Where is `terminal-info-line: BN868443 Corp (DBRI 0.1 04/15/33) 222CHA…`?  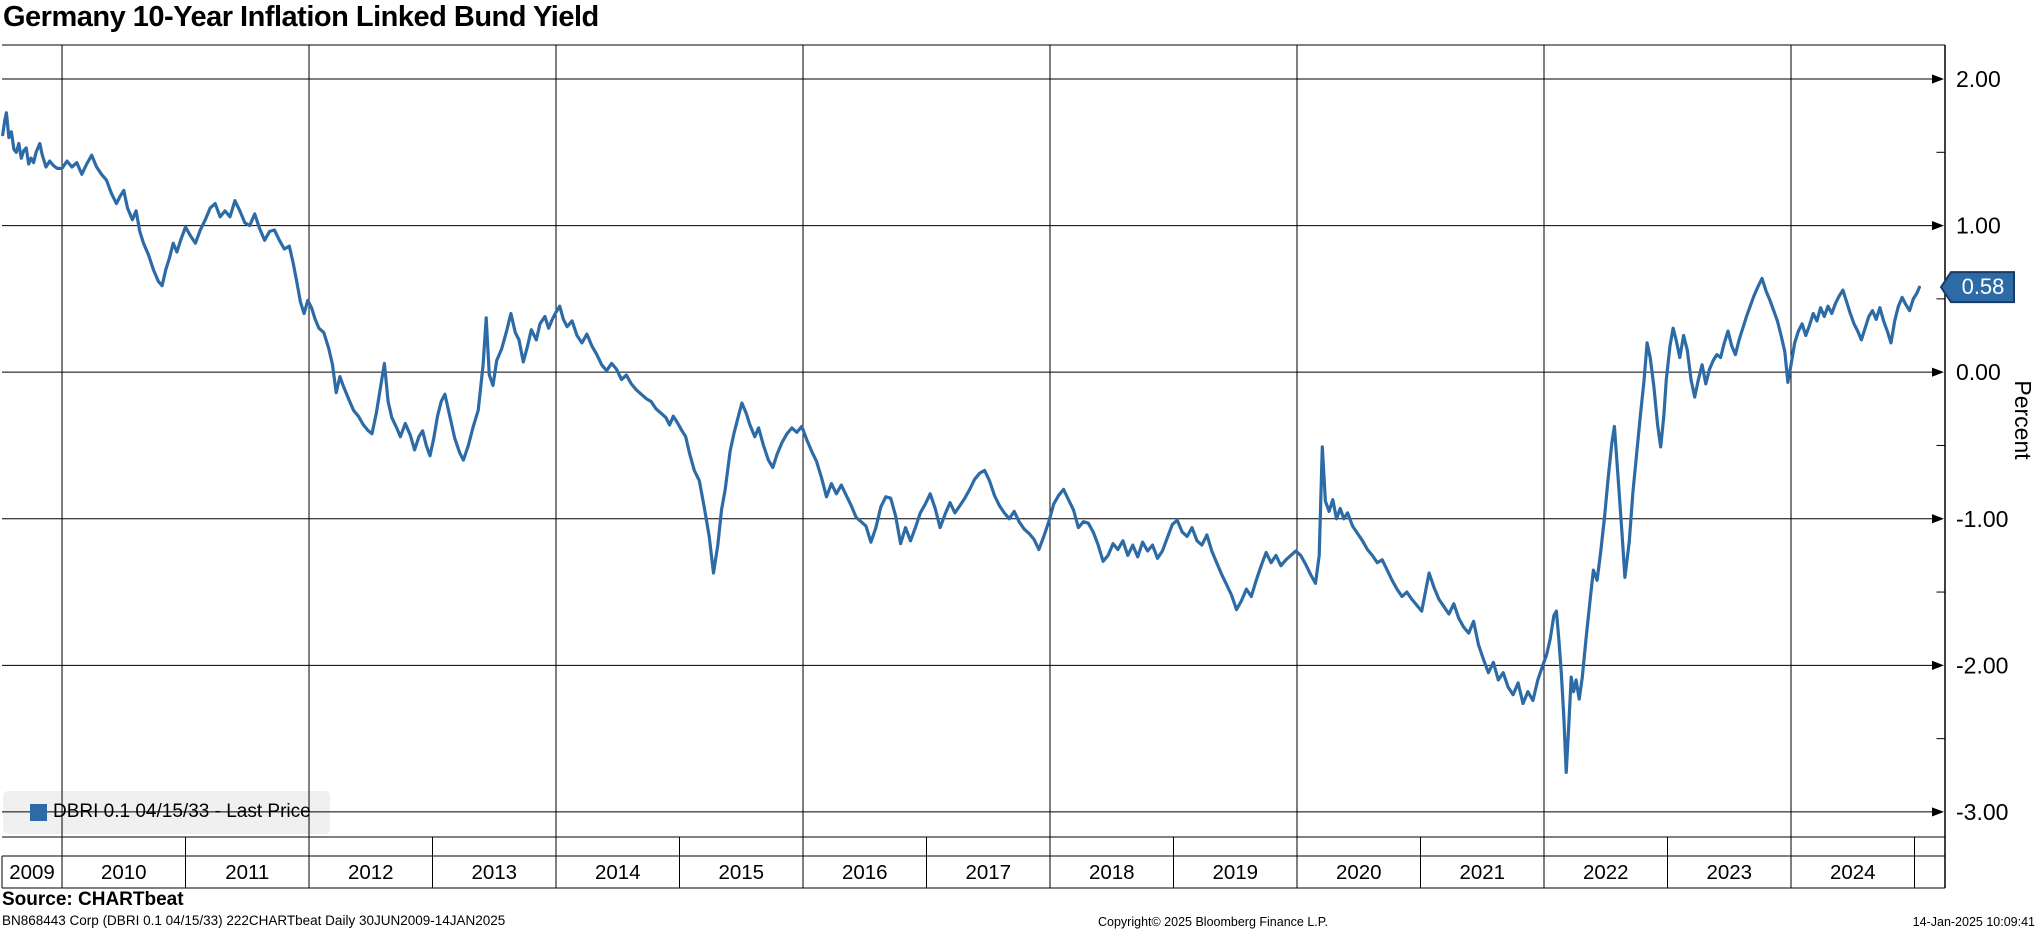
terminal-info-line: BN868443 Corp (DBRI 0.1 04/15/33) 222CHA… is located at coordinates (254, 920).